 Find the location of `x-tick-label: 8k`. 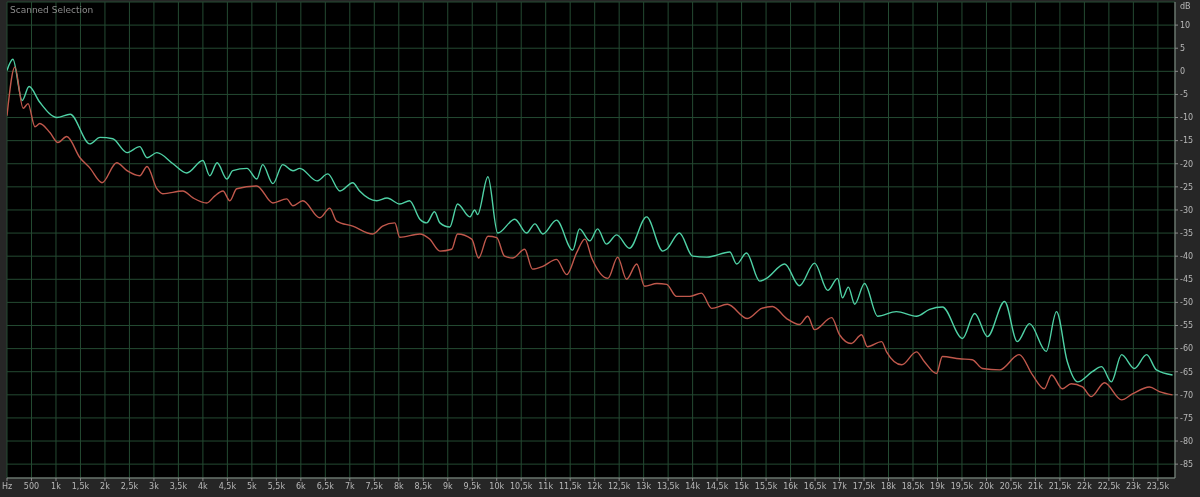

x-tick-label: 8k is located at coordinates (398, 486).